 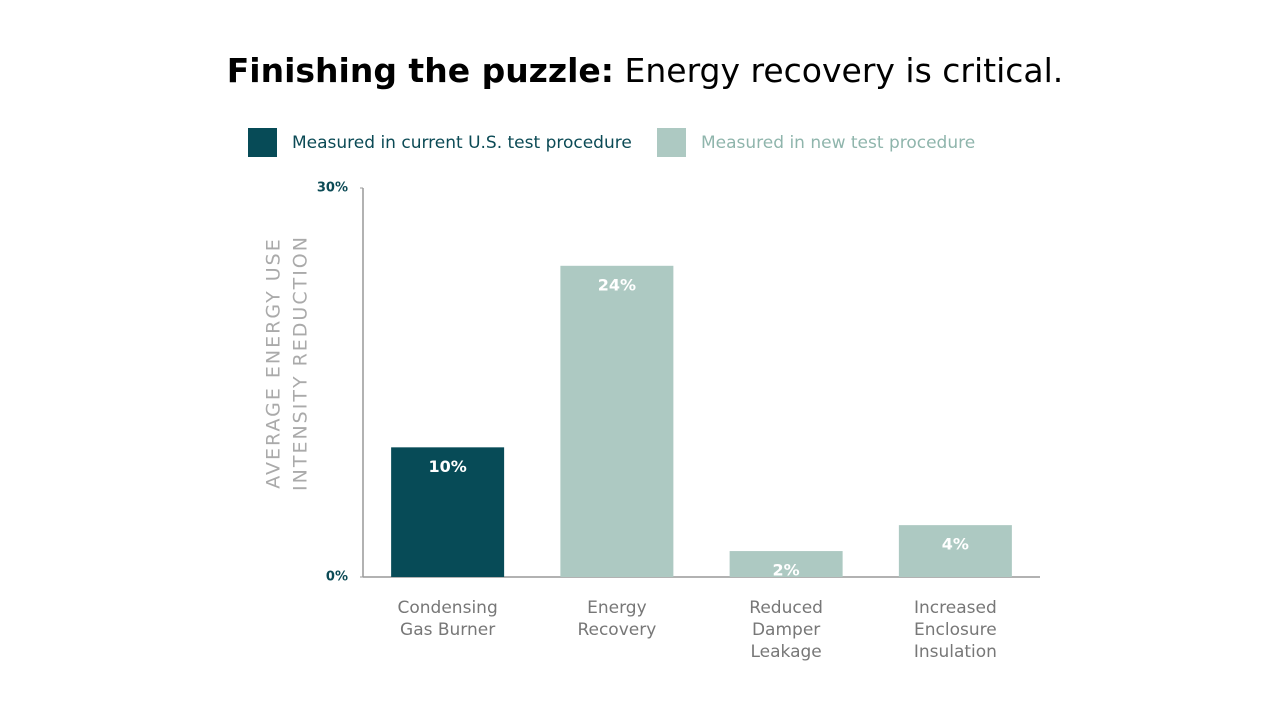 What do you see at coordinates (447, 466) in the screenshot?
I see `bar-value-label: 10%` at bounding box center [447, 466].